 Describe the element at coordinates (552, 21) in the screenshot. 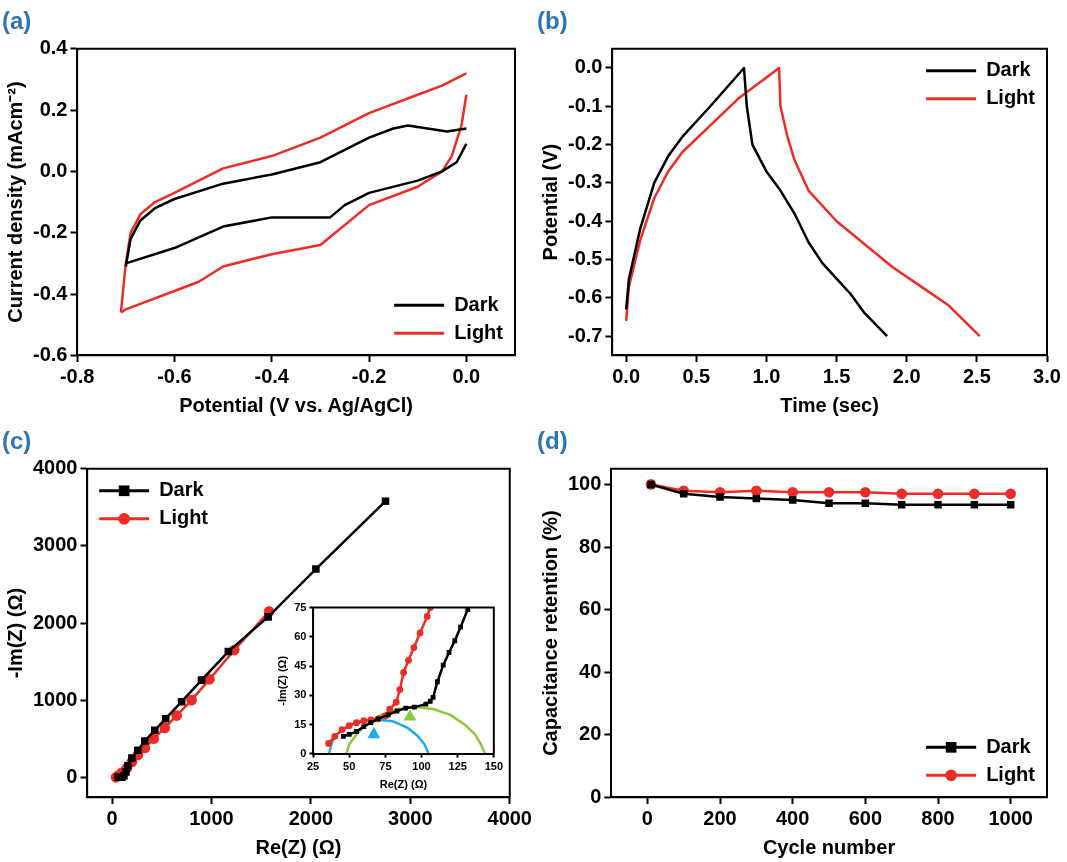

I see `chart-title: (b)` at that location.